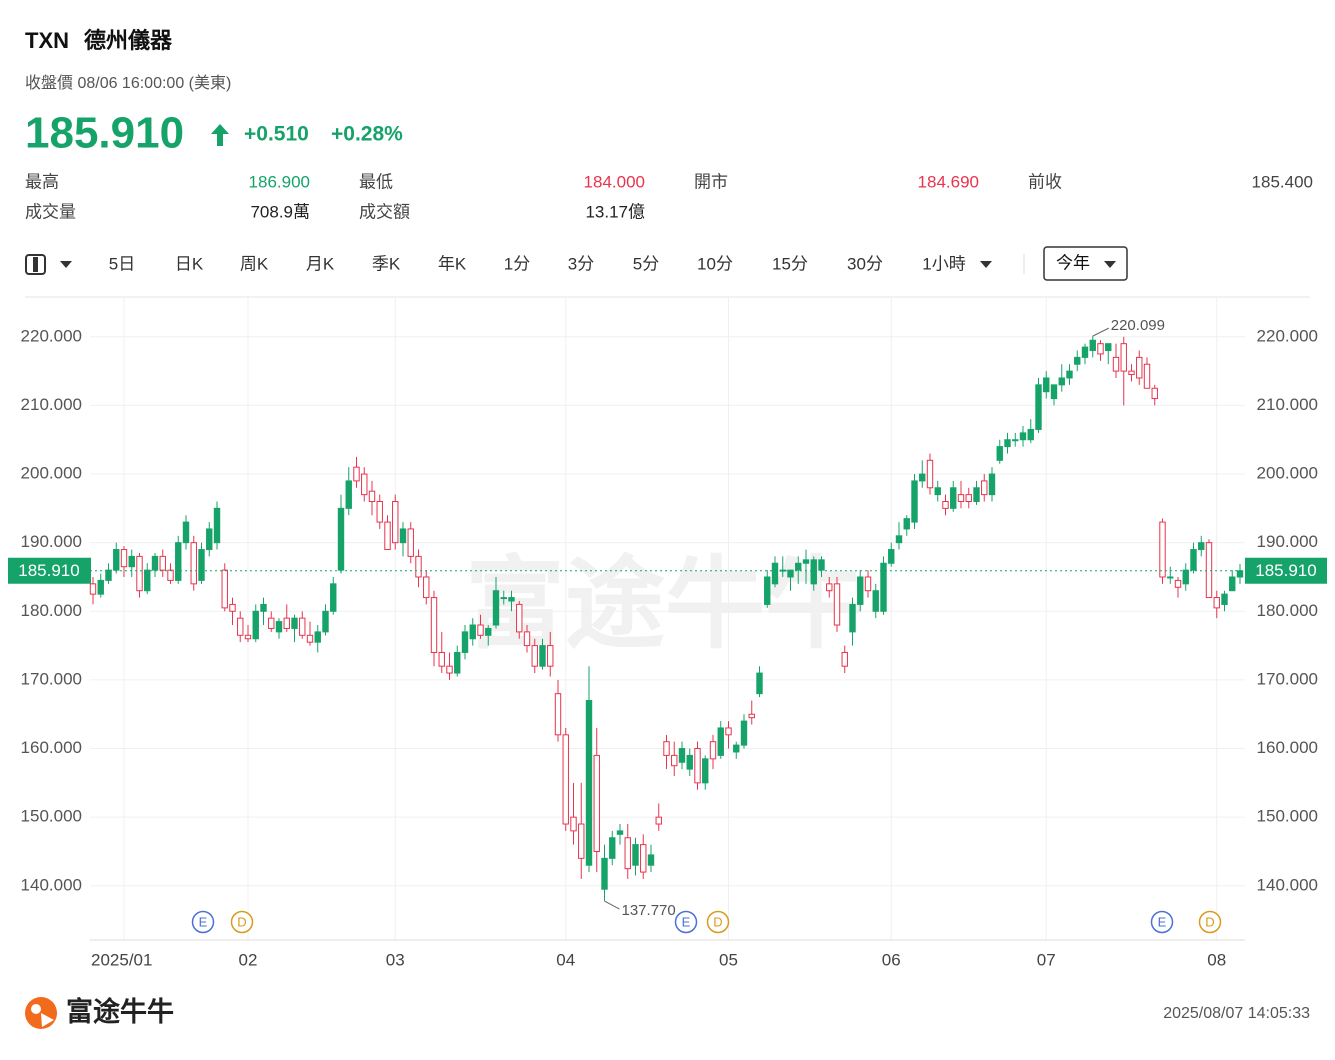  What do you see at coordinates (41, 1013) in the screenshot?
I see `footer-logo` at bounding box center [41, 1013].